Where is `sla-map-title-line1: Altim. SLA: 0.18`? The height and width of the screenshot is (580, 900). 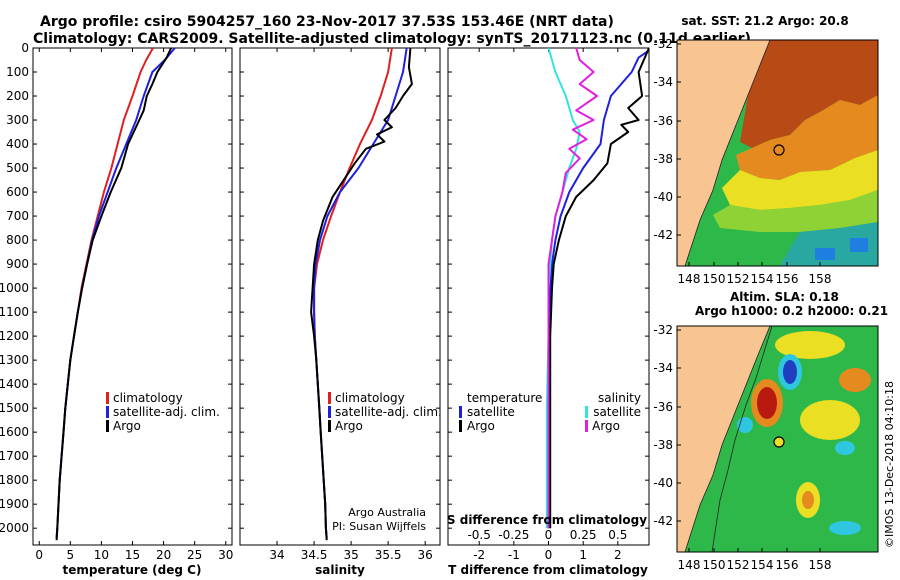
sla-map-title-line1: Altim. SLA: 0.18 is located at coordinates (784, 297).